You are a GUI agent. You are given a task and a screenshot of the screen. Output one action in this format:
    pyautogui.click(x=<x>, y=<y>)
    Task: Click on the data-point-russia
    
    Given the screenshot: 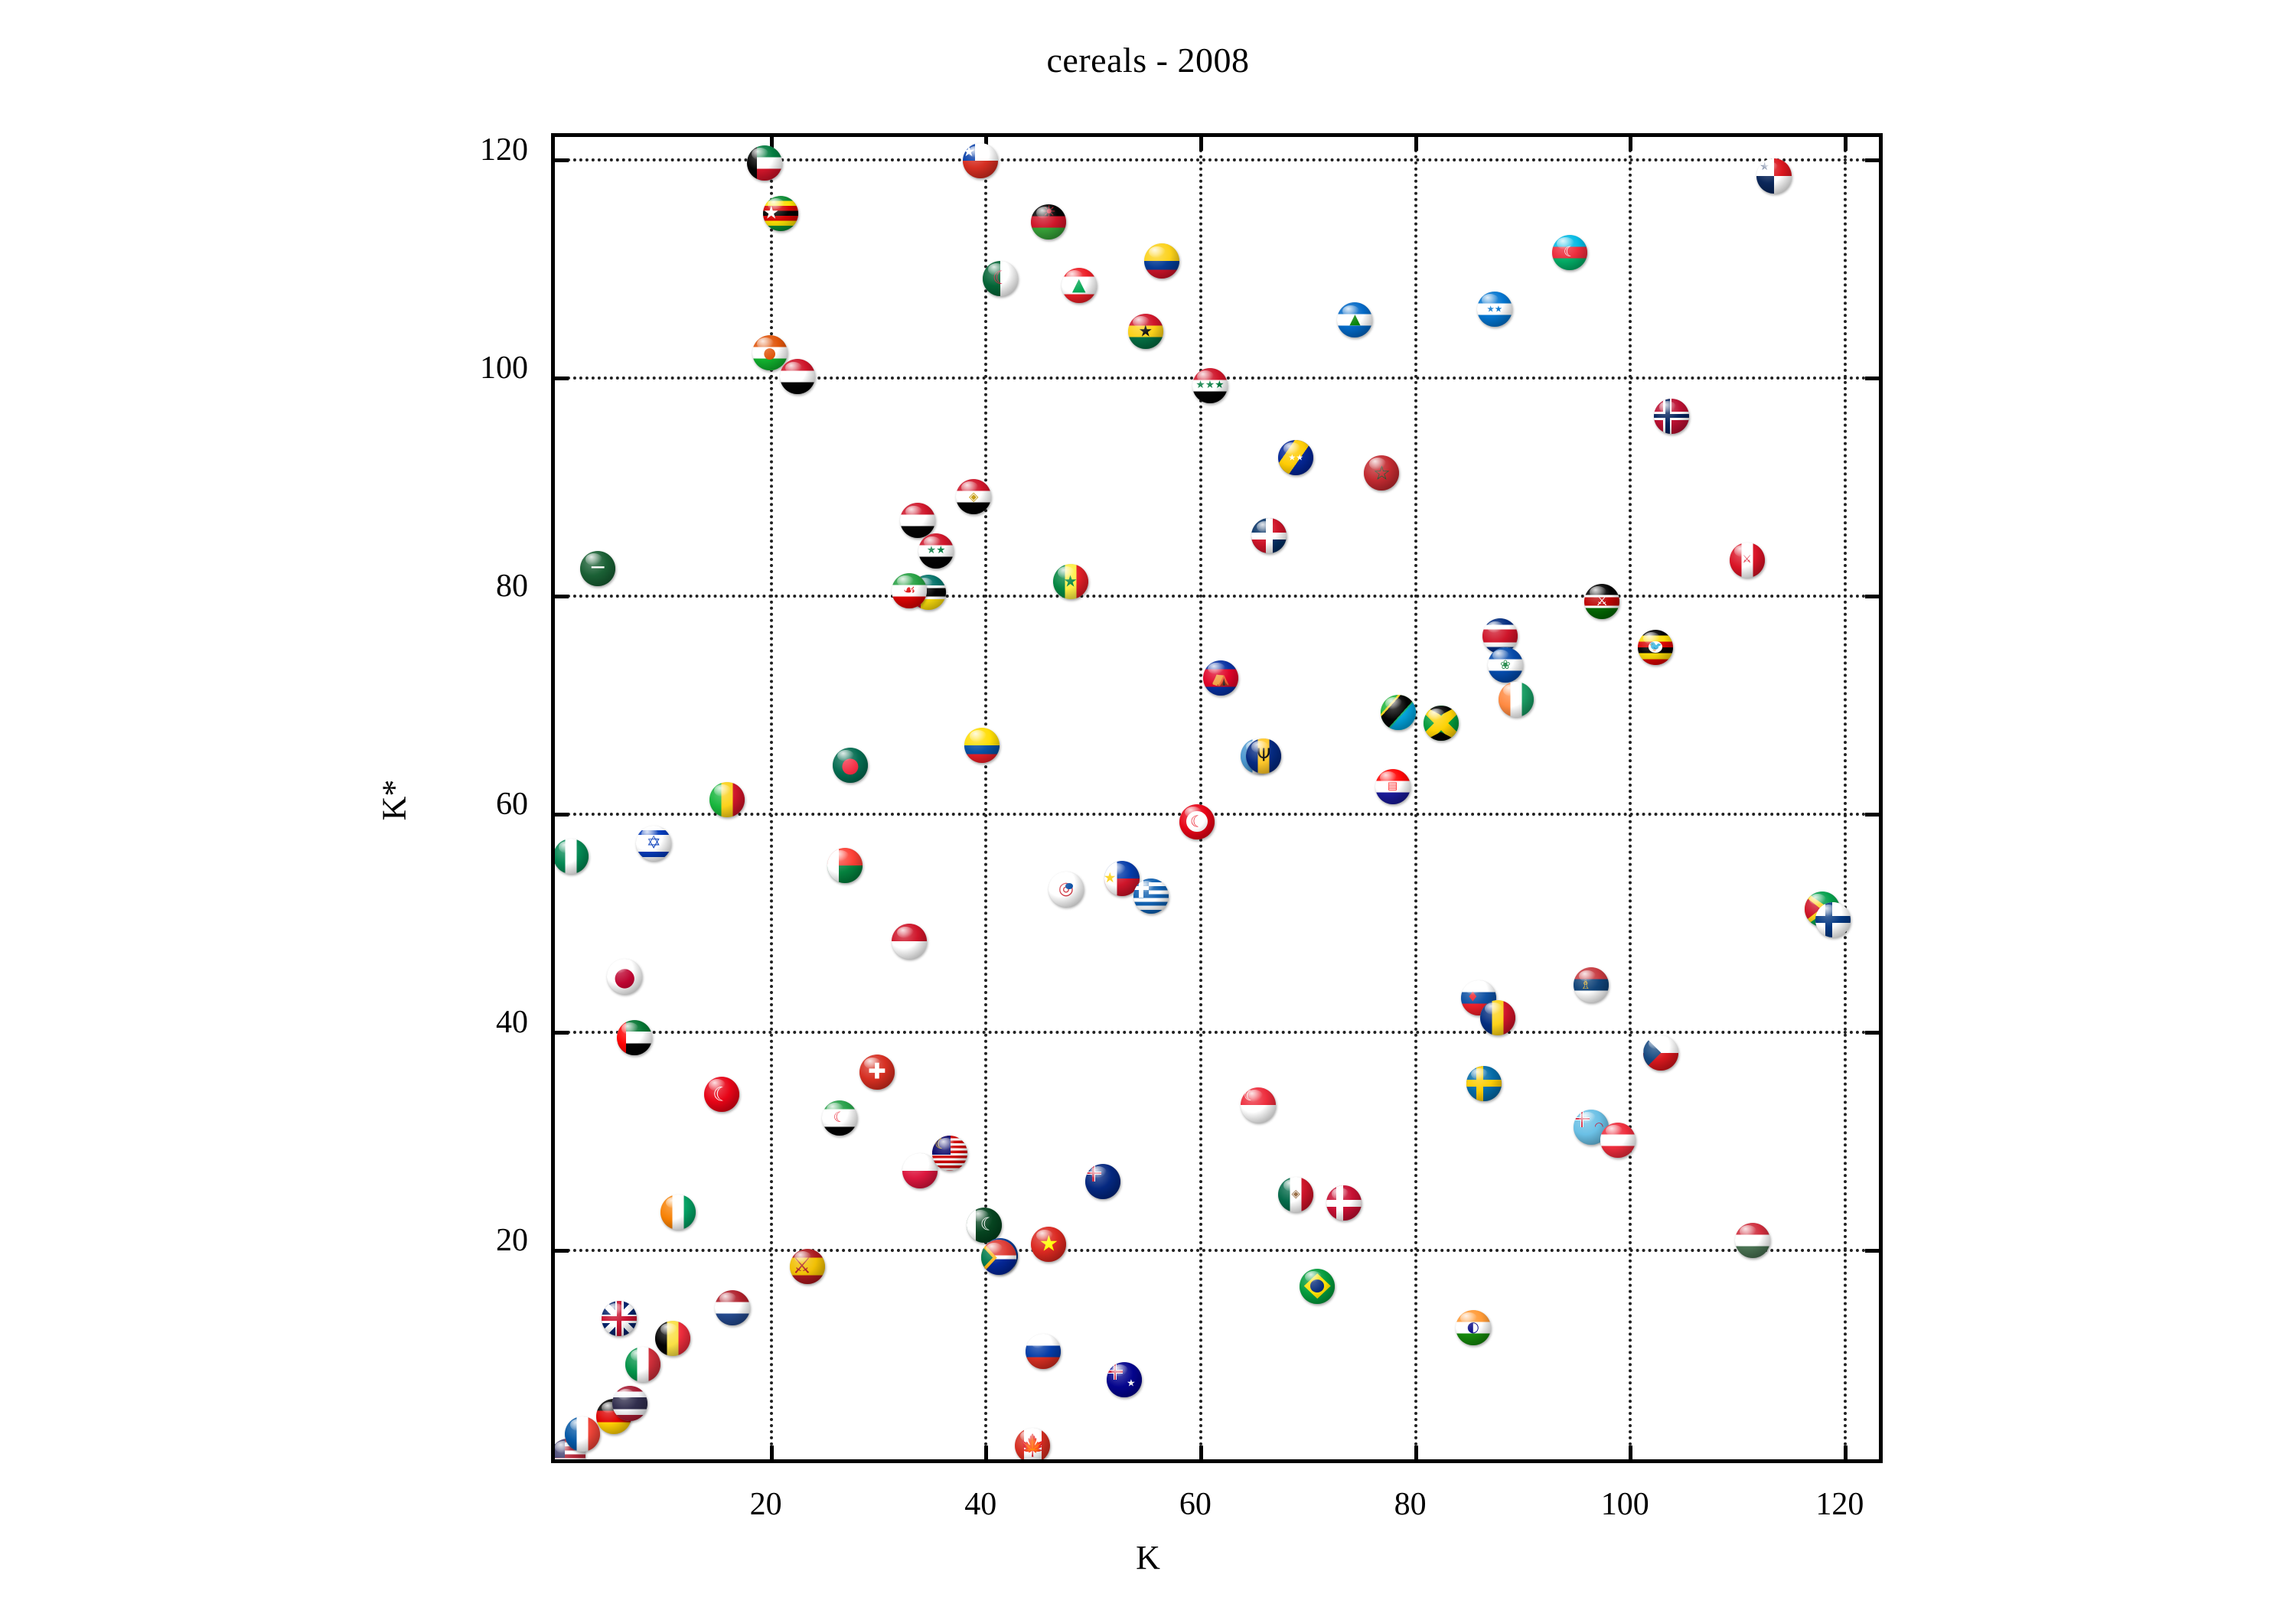 What is the action you would take?
    pyautogui.click(x=1044, y=1351)
    